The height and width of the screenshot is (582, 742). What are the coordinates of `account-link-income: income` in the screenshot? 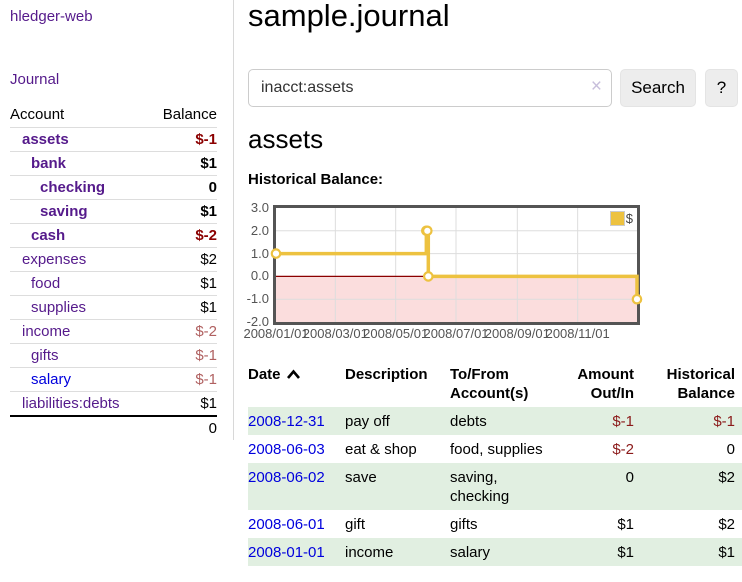 It's located at (46, 331).